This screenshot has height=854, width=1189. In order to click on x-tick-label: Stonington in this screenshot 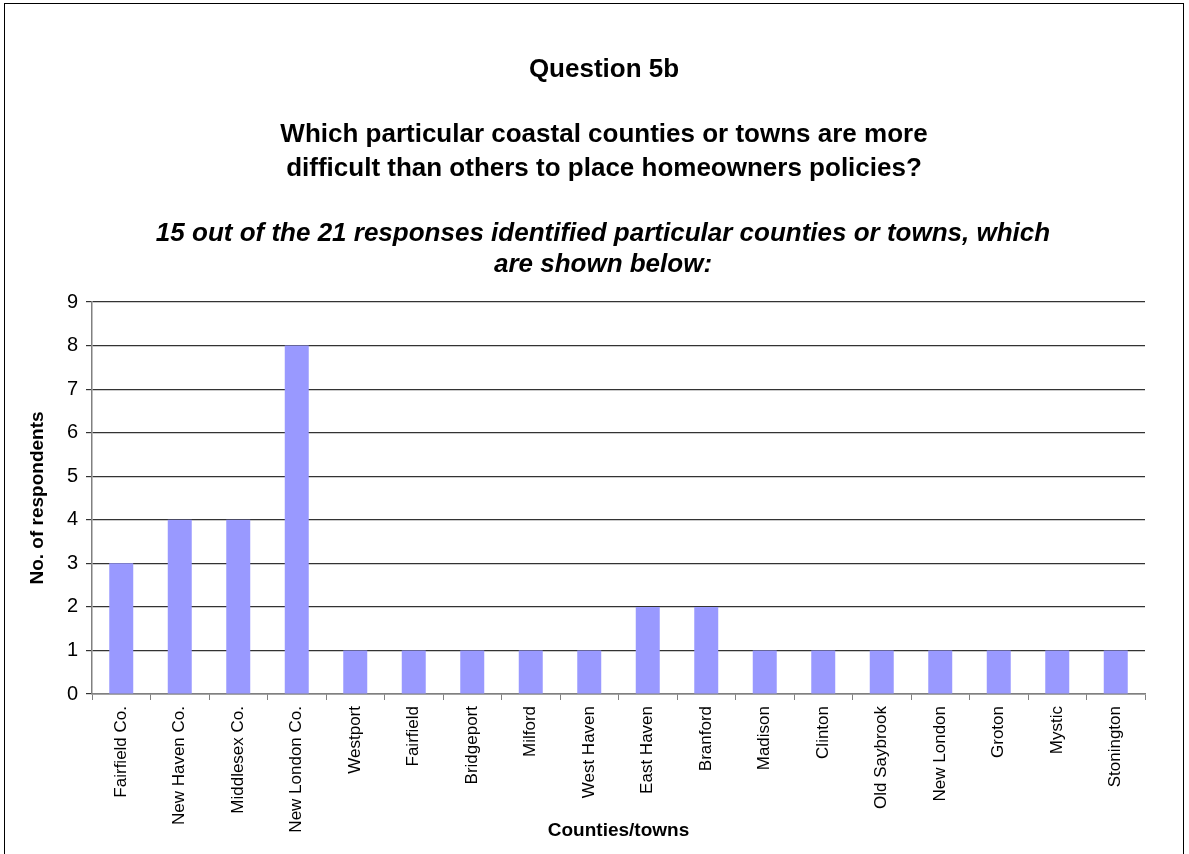, I will do `click(1115, 747)`.